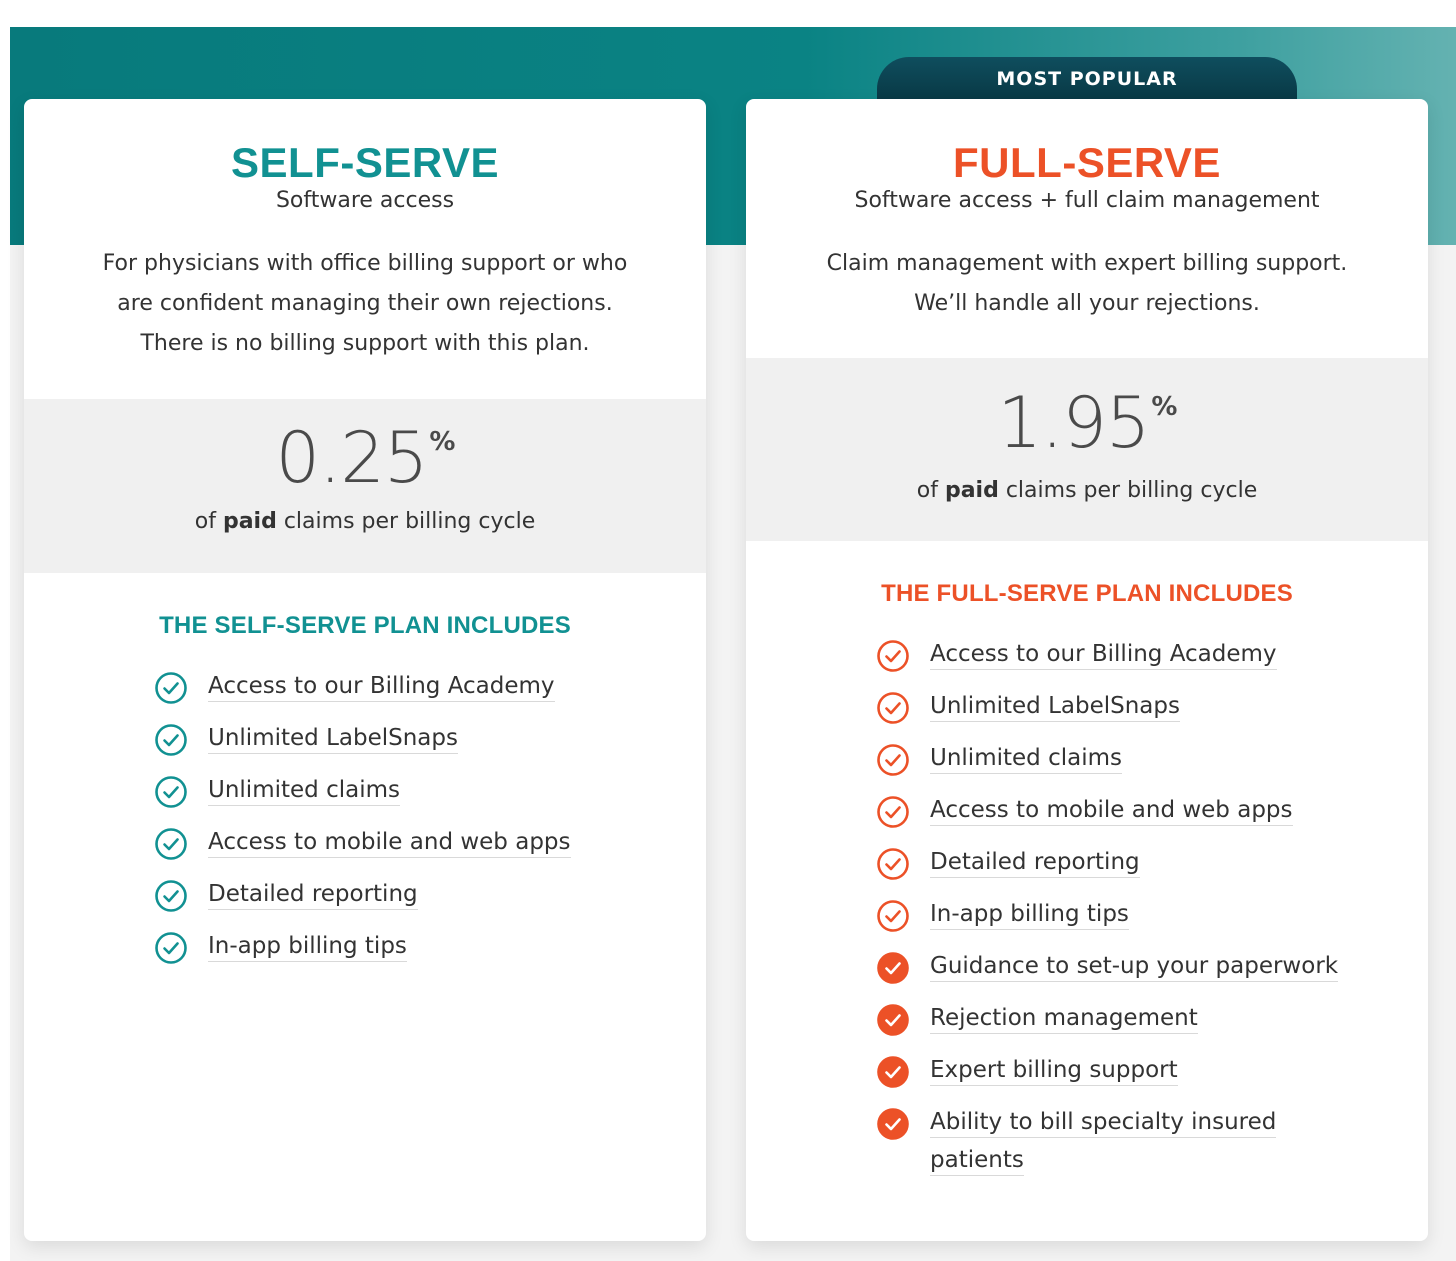 This screenshot has height=1261, width=1456. I want to click on feature-label: Guidance to set-up your paperwork, so click(1134, 966).